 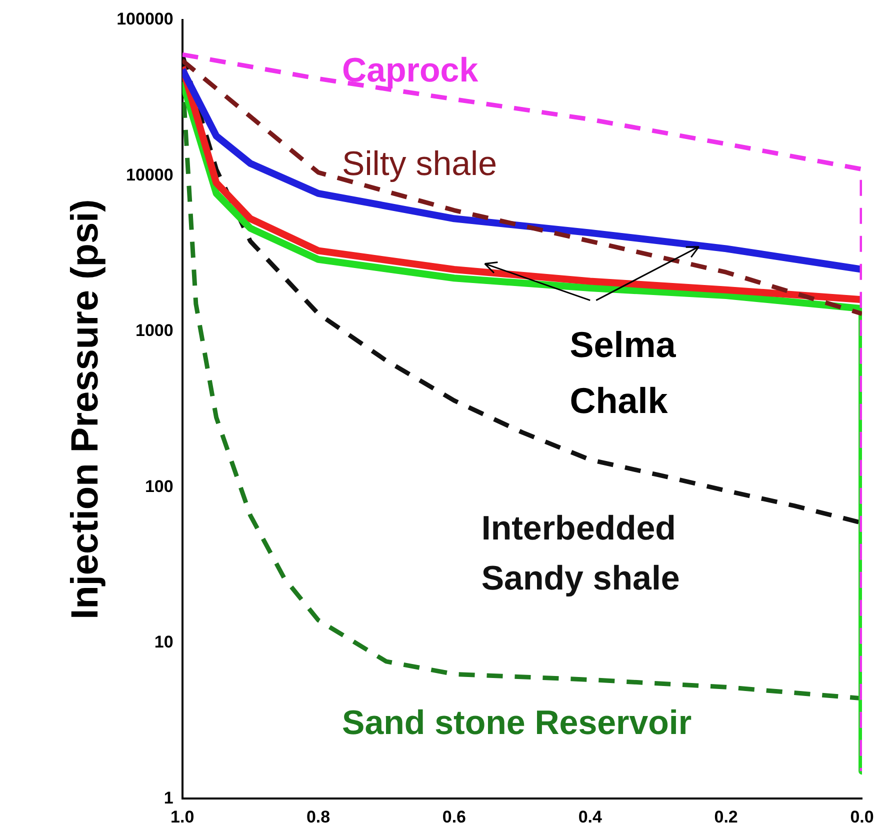 What do you see at coordinates (623, 372) in the screenshot?
I see `annotation: Selma Chalk` at bounding box center [623, 372].